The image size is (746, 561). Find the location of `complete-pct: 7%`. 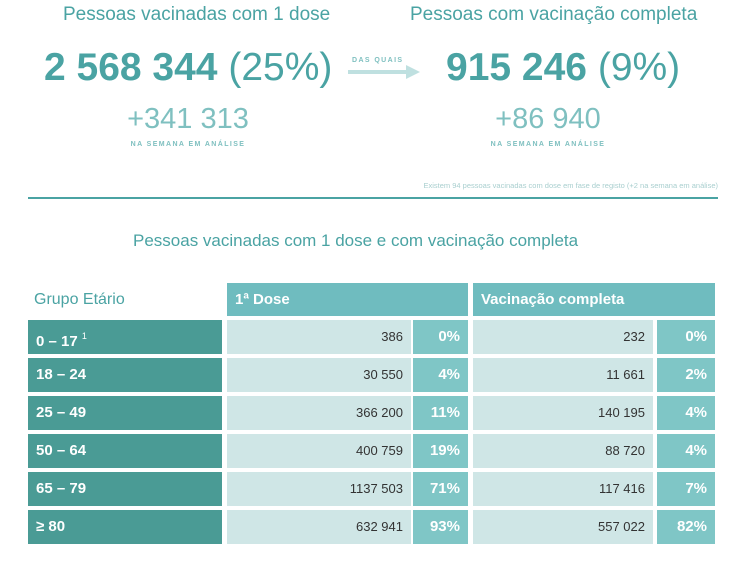

complete-pct: 7% is located at coordinates (686, 489).